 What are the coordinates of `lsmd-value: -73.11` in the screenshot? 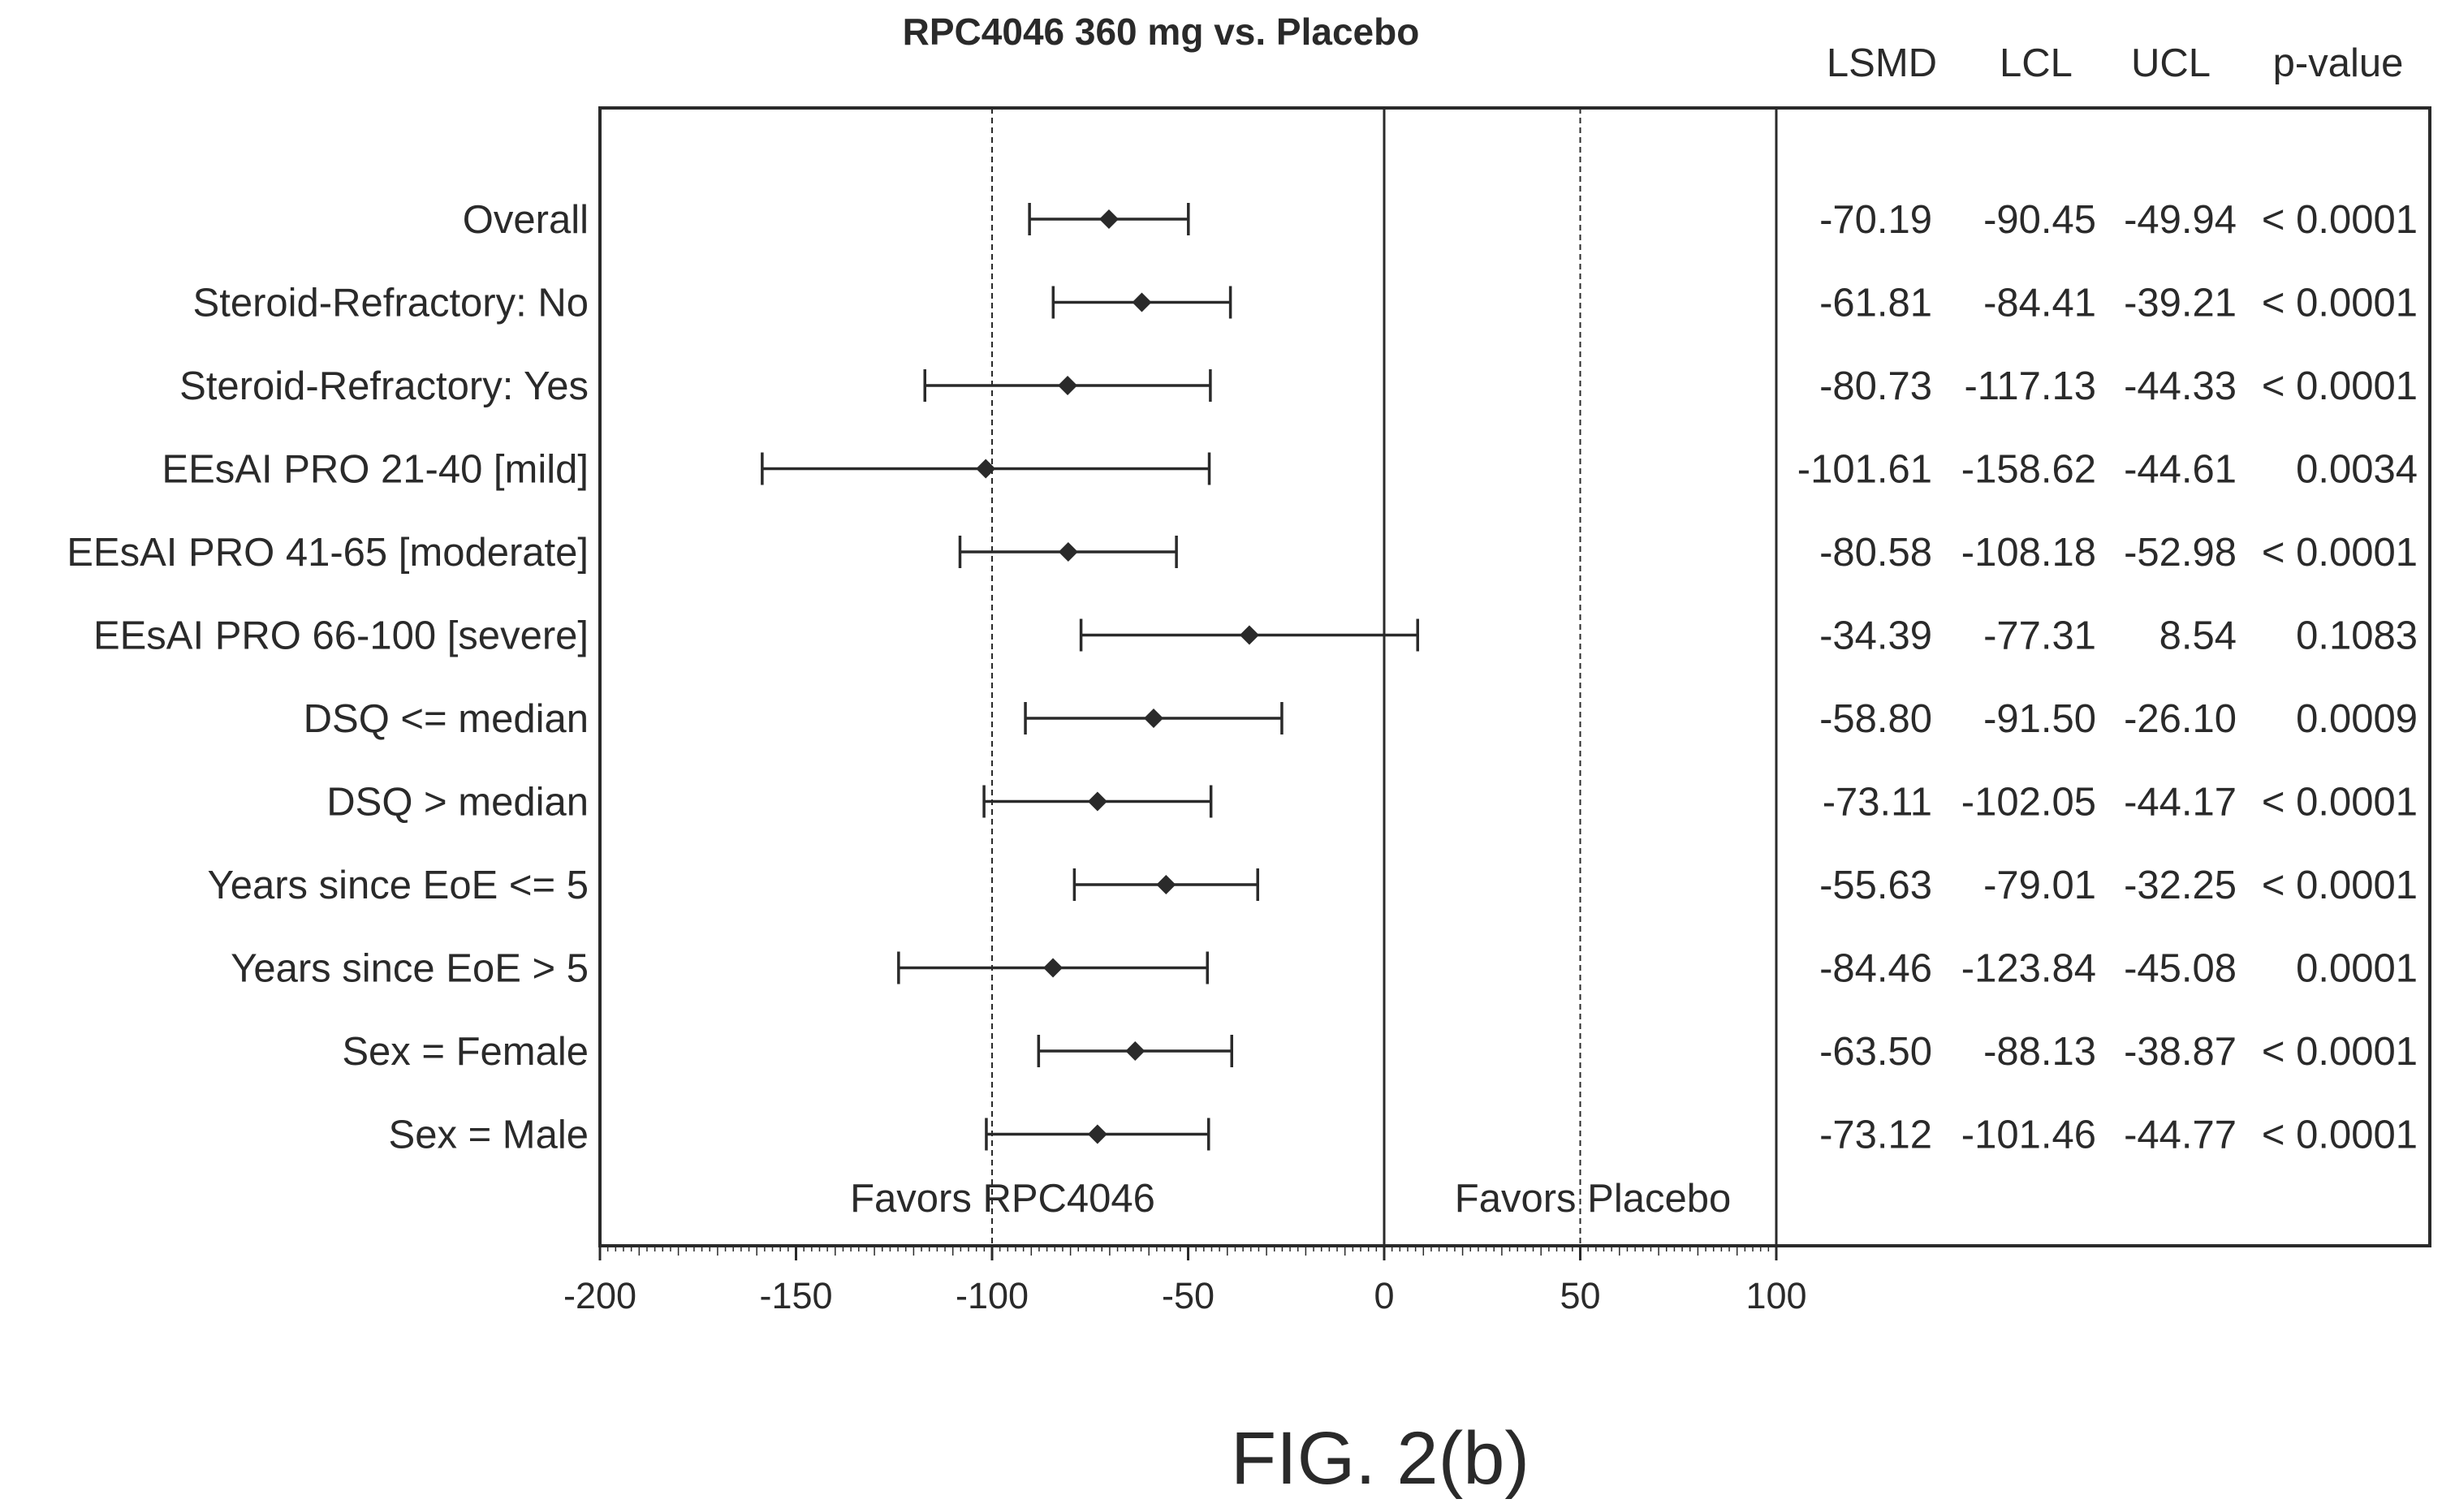 It's located at (1877, 803).